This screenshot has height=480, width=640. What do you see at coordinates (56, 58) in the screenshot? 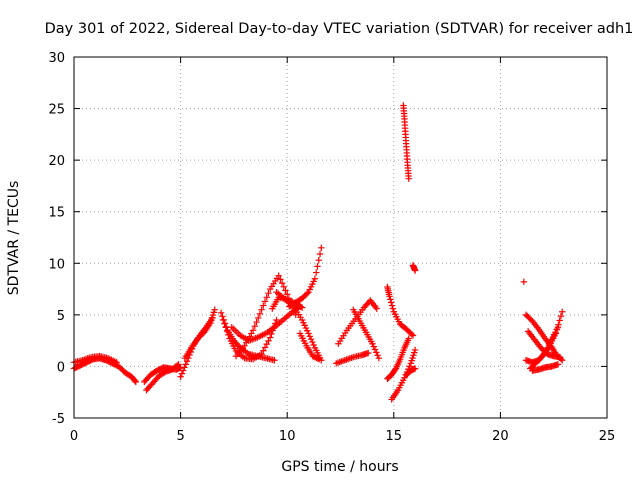
I see `y-tick-label: 30` at bounding box center [56, 58].